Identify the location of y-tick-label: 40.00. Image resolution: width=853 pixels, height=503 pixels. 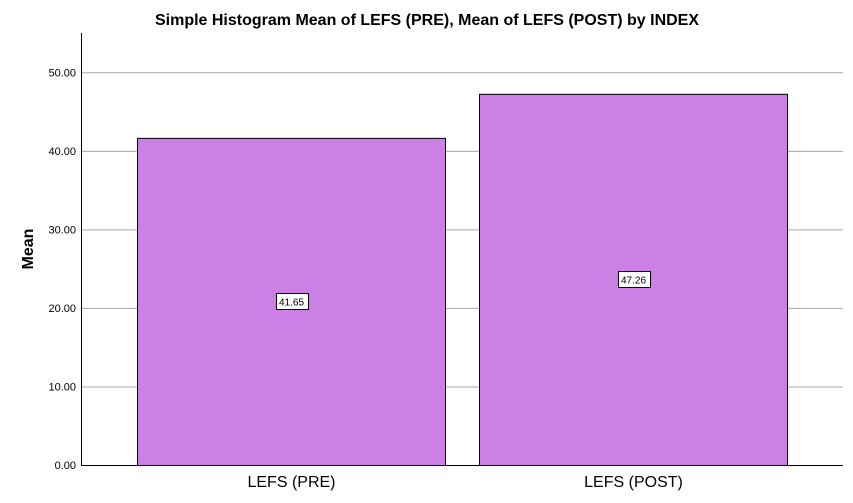
(62, 152).